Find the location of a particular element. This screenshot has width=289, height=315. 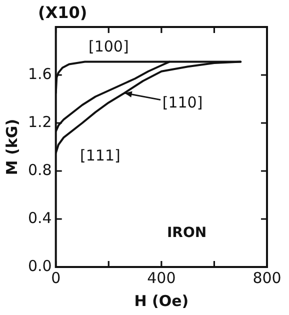

annotation: [111] is located at coordinates (100, 155).